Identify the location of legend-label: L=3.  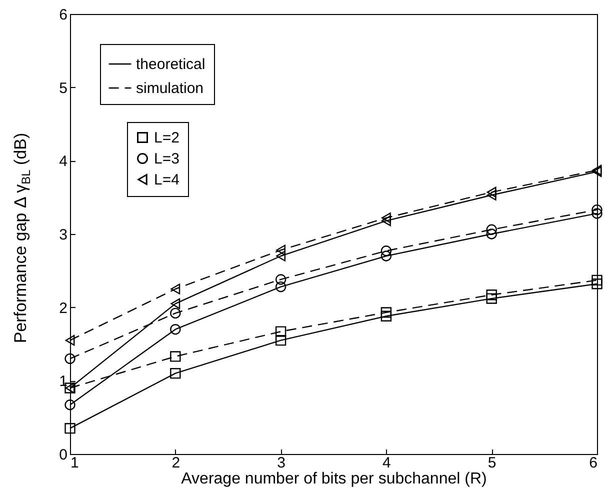
(167, 159).